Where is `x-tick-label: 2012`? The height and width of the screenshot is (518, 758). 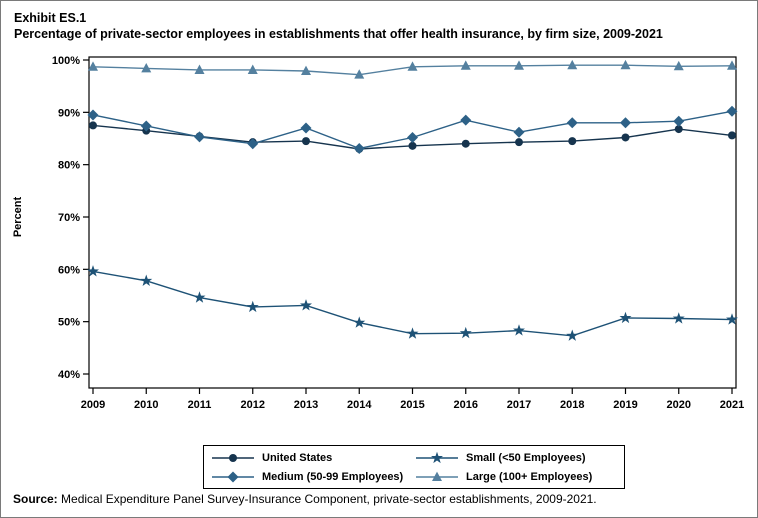
x-tick-label: 2012 is located at coordinates (253, 405).